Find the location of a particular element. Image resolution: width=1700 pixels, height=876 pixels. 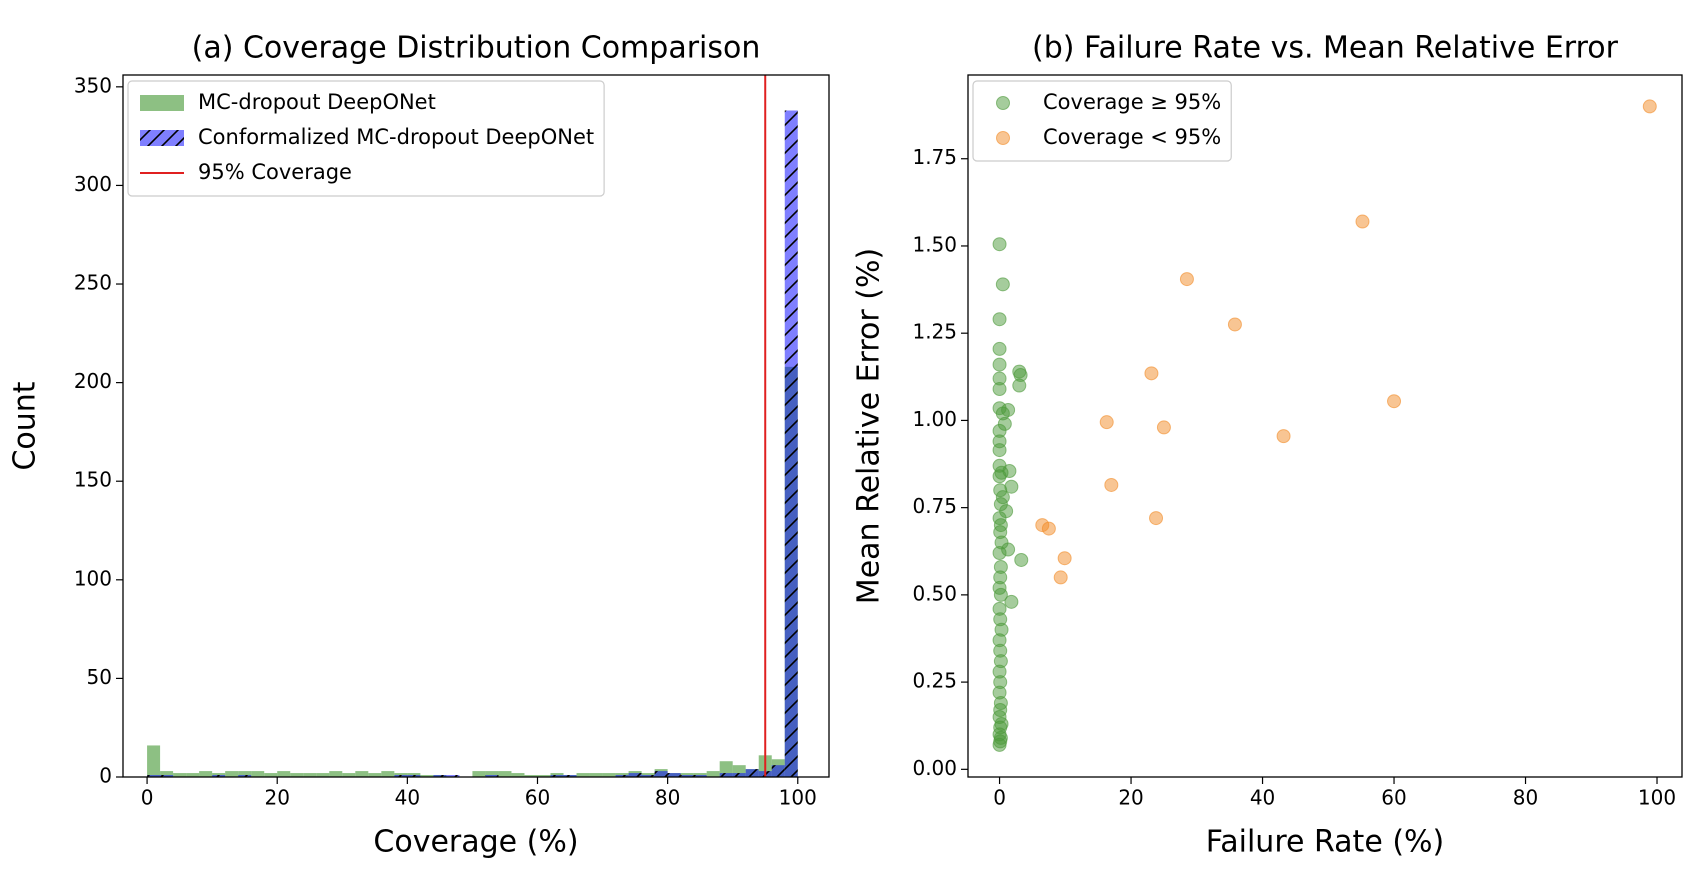

legend-box is located at coordinates (366, 138).